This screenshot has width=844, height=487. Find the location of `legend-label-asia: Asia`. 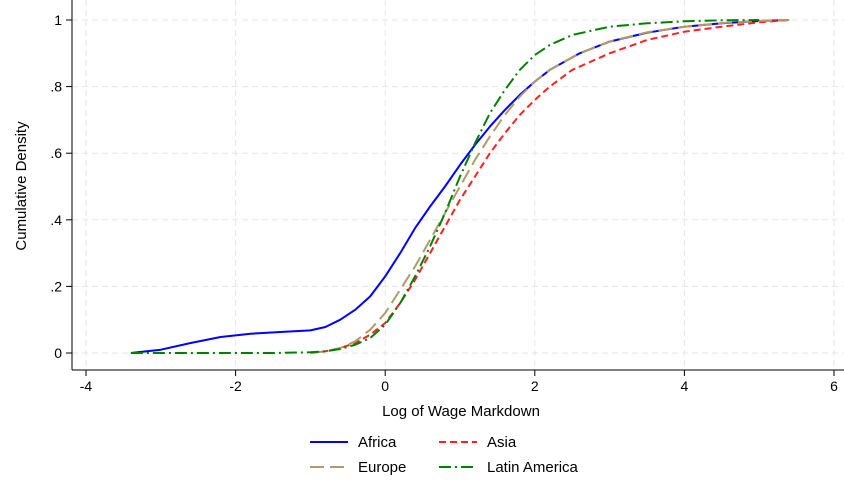

legend-label-asia: Asia is located at coordinates (502, 442).